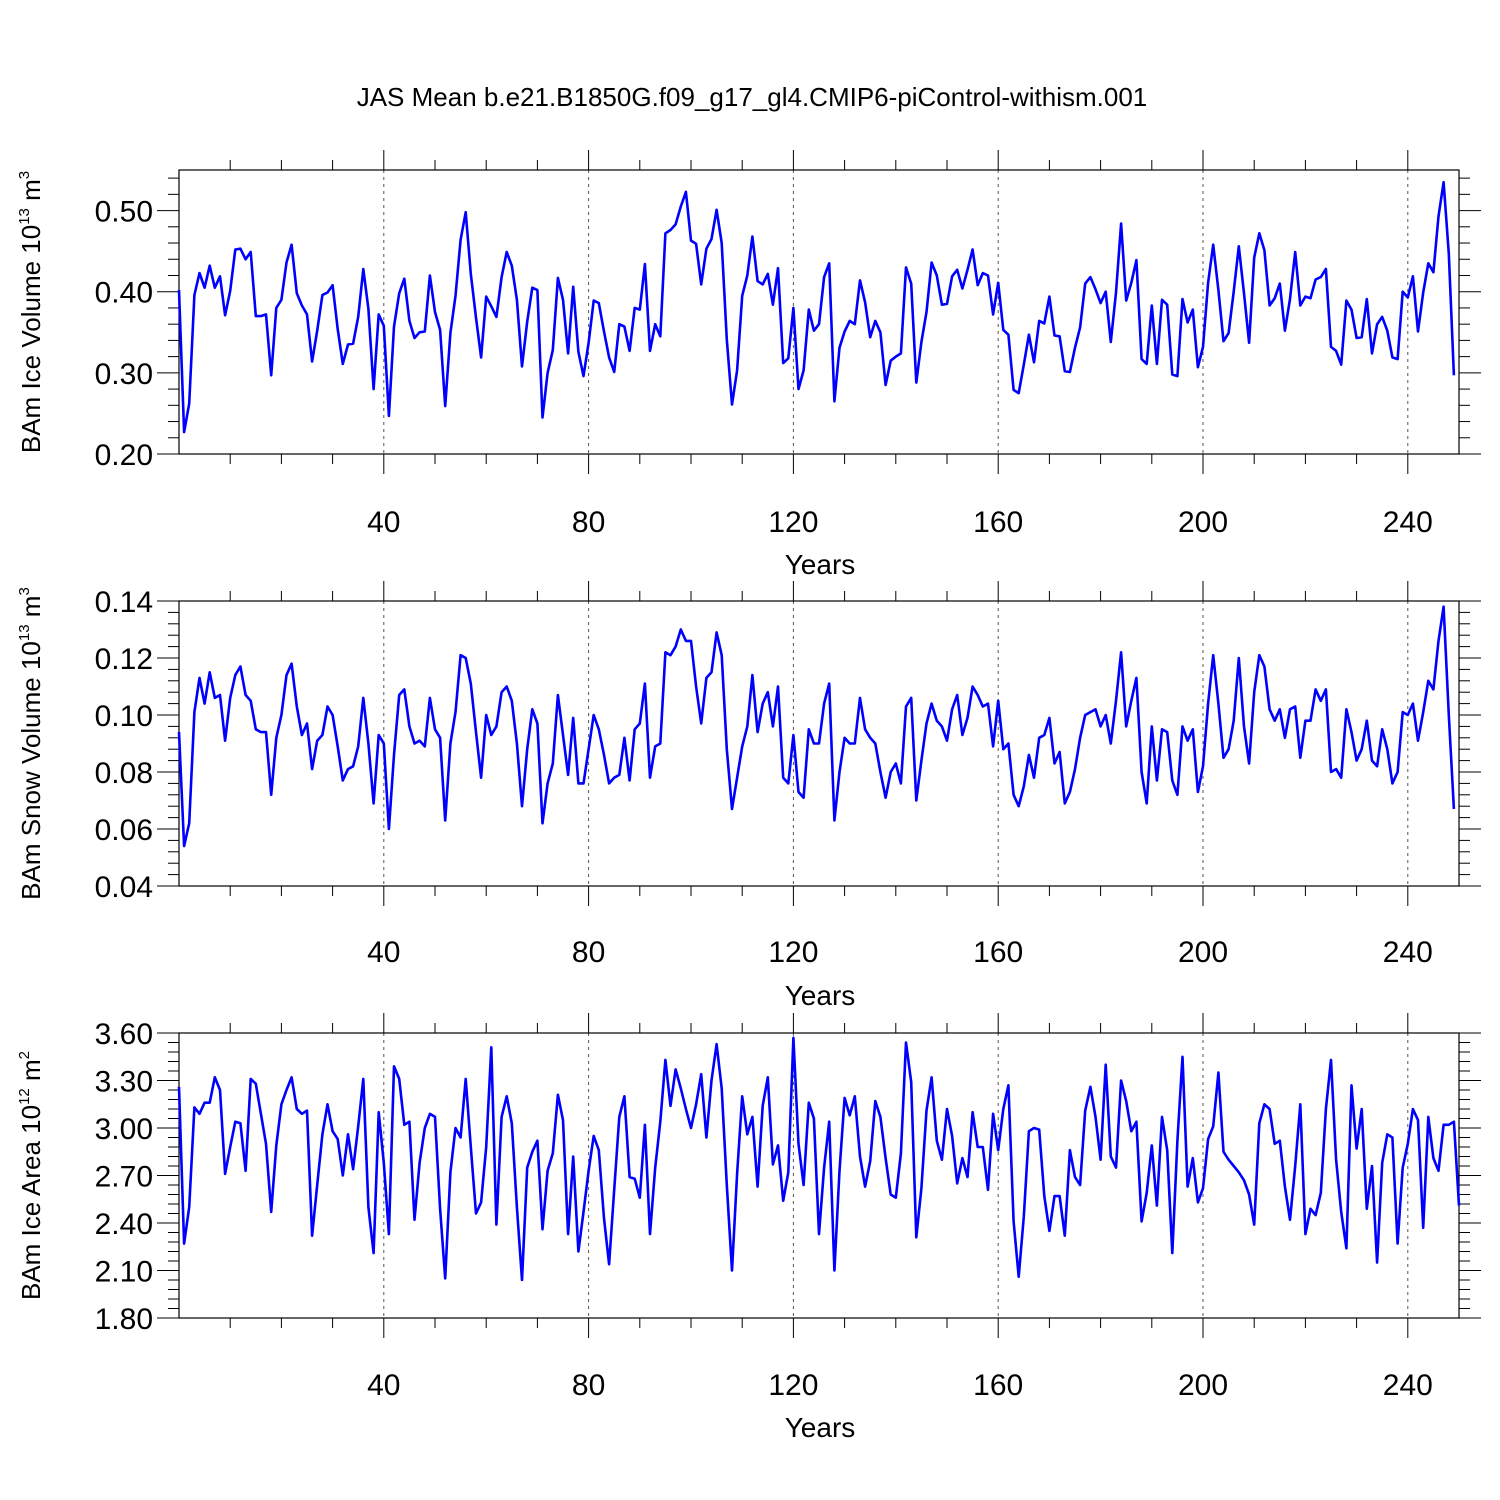 This screenshot has height=1500, width=1500. I want to click on y-tick-label: 0.08, so click(124, 773).